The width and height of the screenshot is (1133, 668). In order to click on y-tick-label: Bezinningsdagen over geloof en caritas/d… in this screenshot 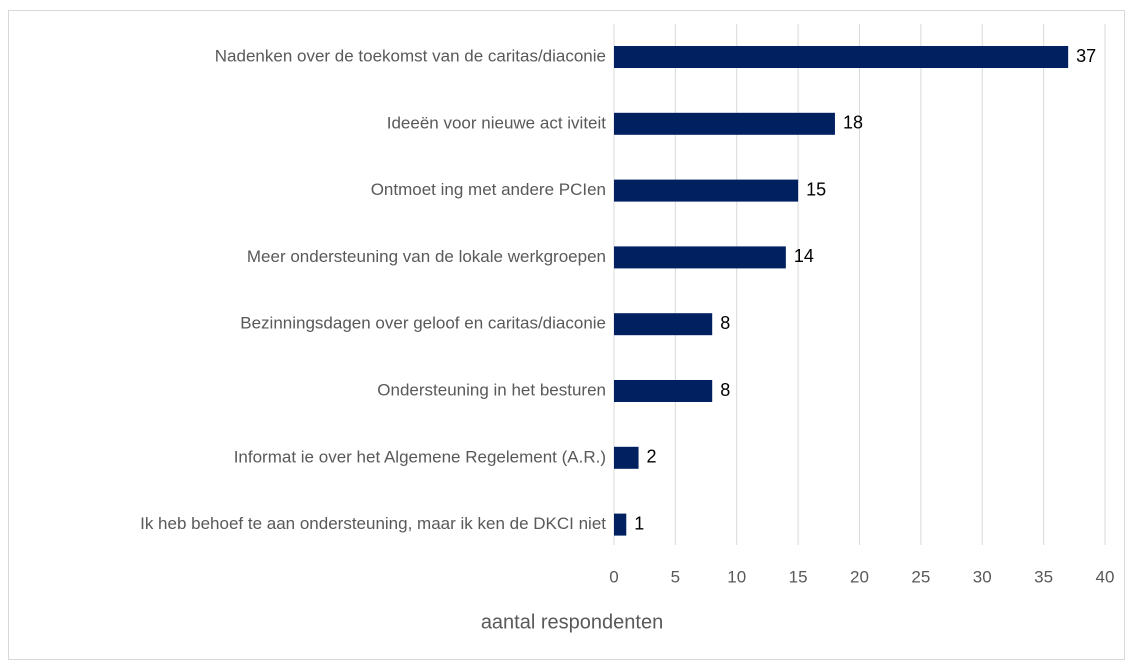, I will do `click(423, 323)`.